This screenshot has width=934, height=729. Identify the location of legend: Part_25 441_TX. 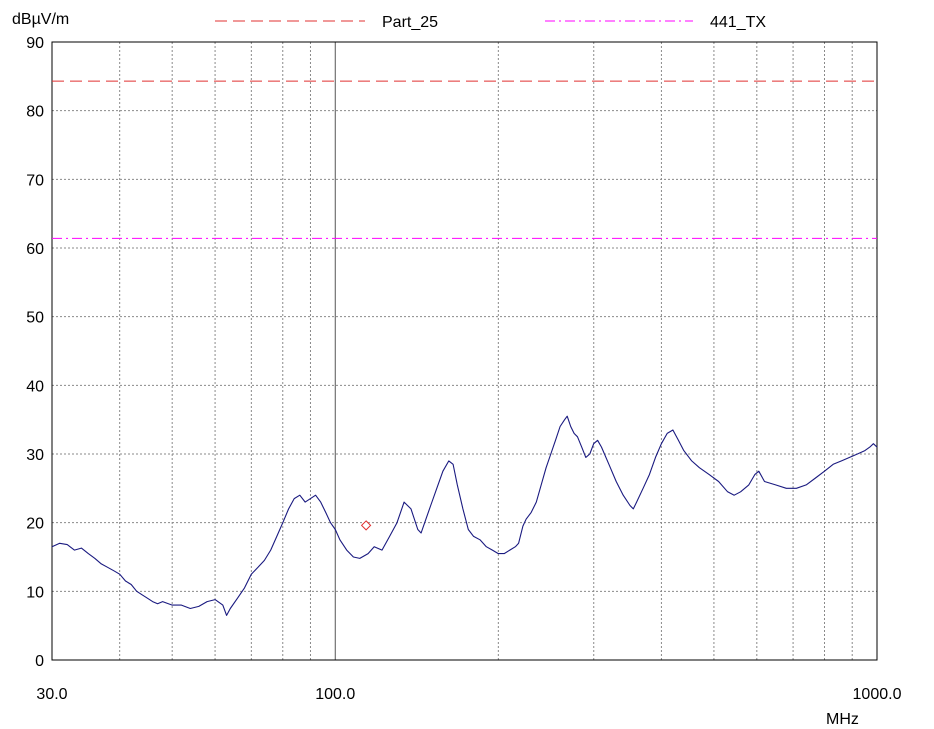
(490, 22).